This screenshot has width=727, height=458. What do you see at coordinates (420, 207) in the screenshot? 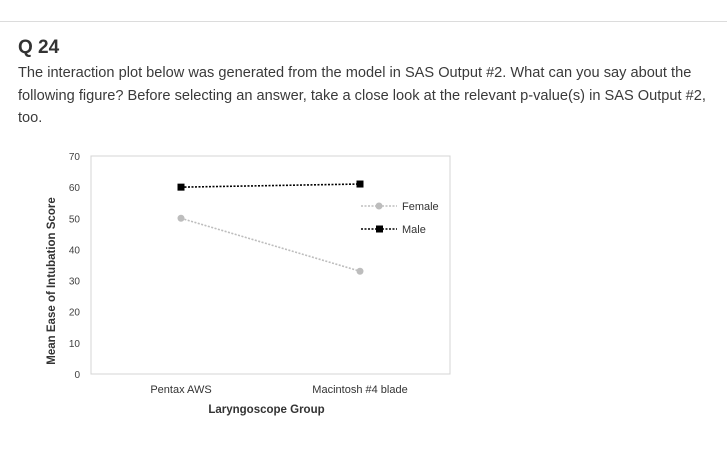
I see `legend-label-female: Female` at bounding box center [420, 207].